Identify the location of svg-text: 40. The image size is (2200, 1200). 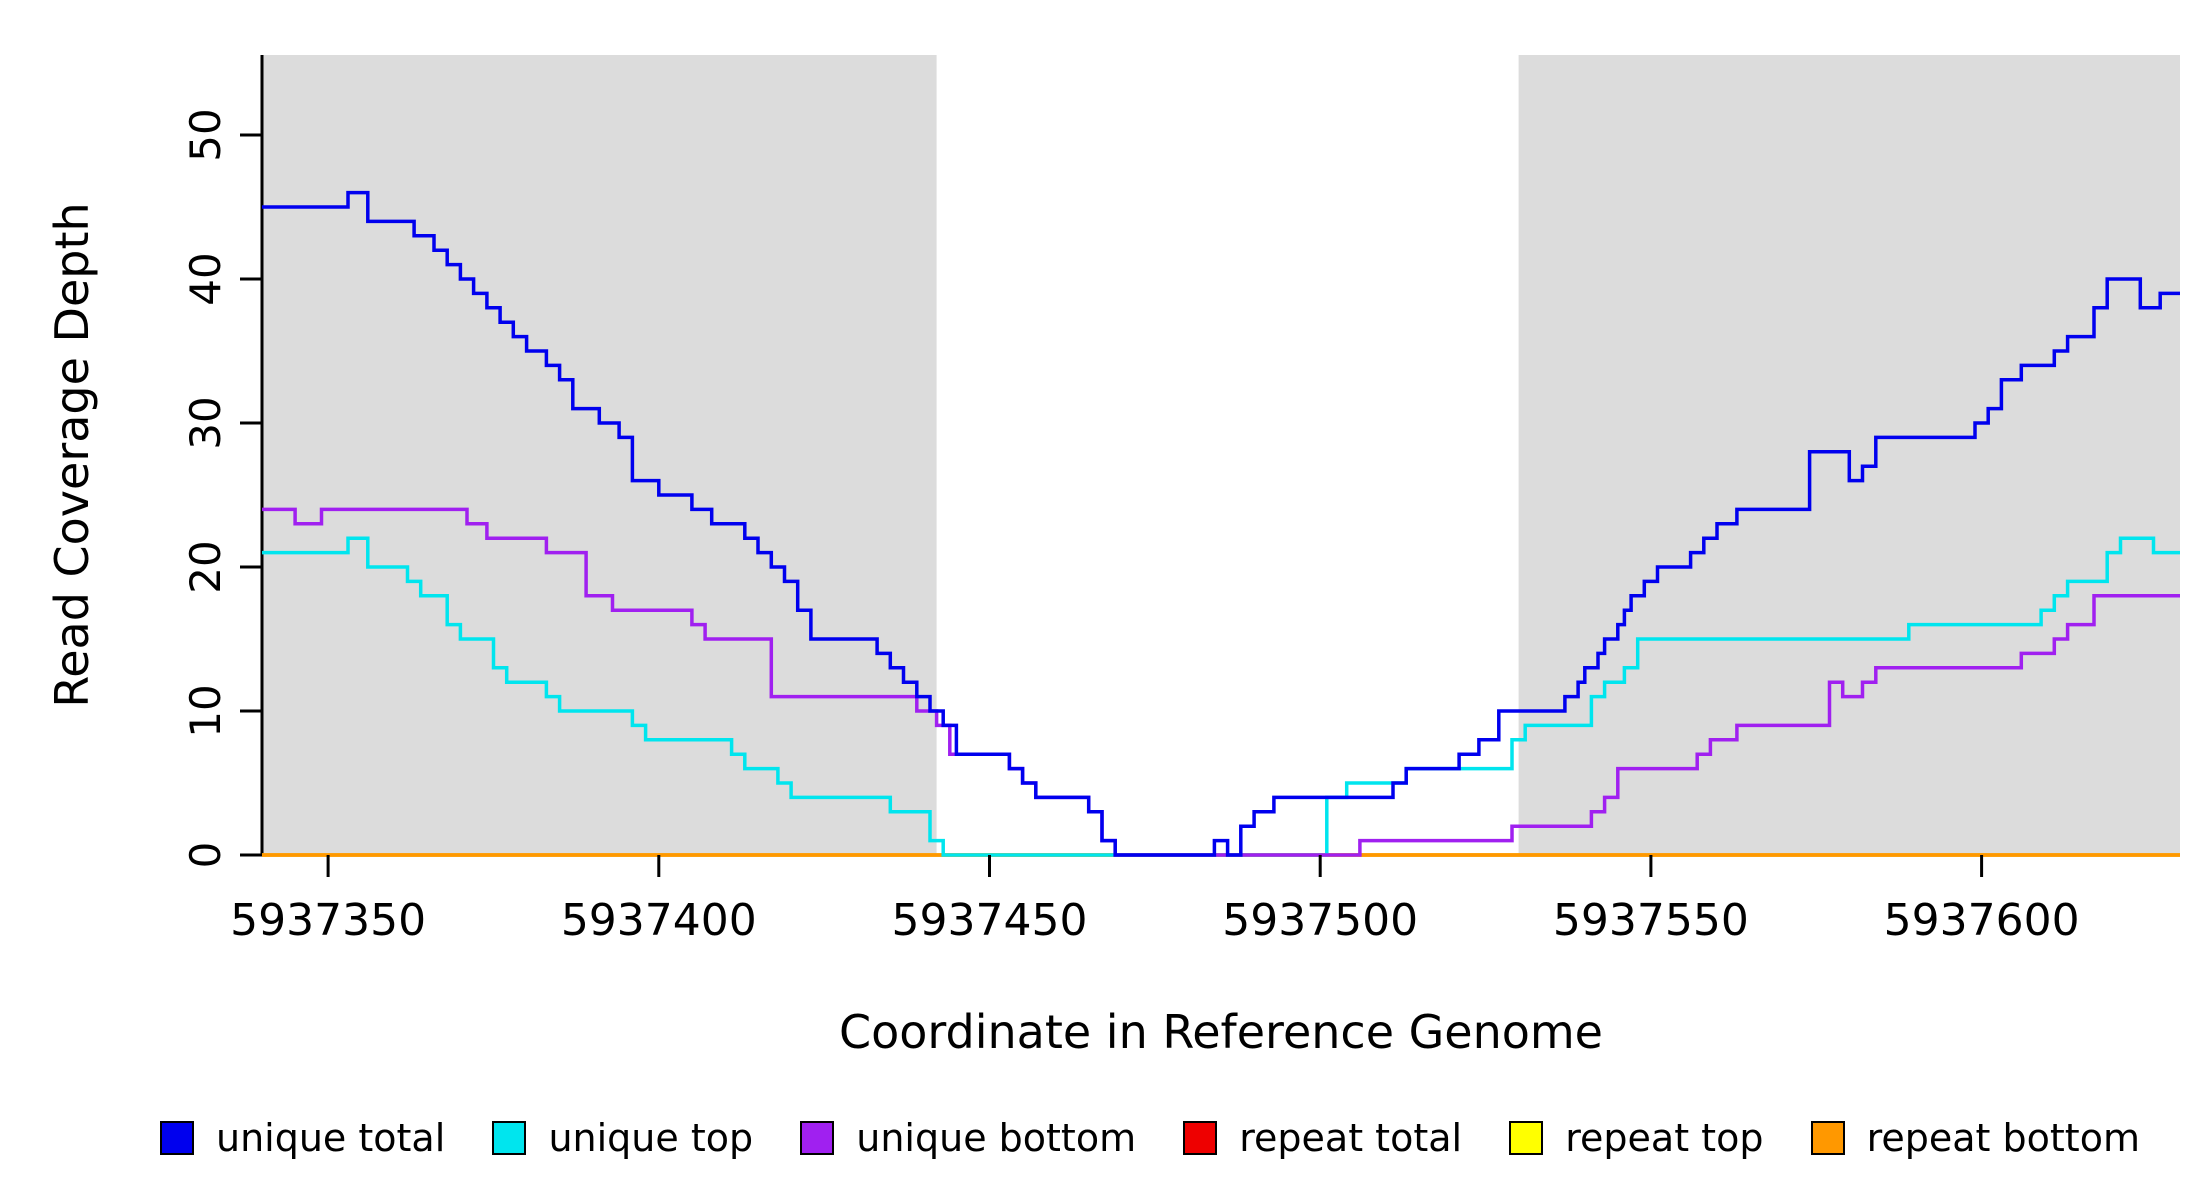
(205, 278).